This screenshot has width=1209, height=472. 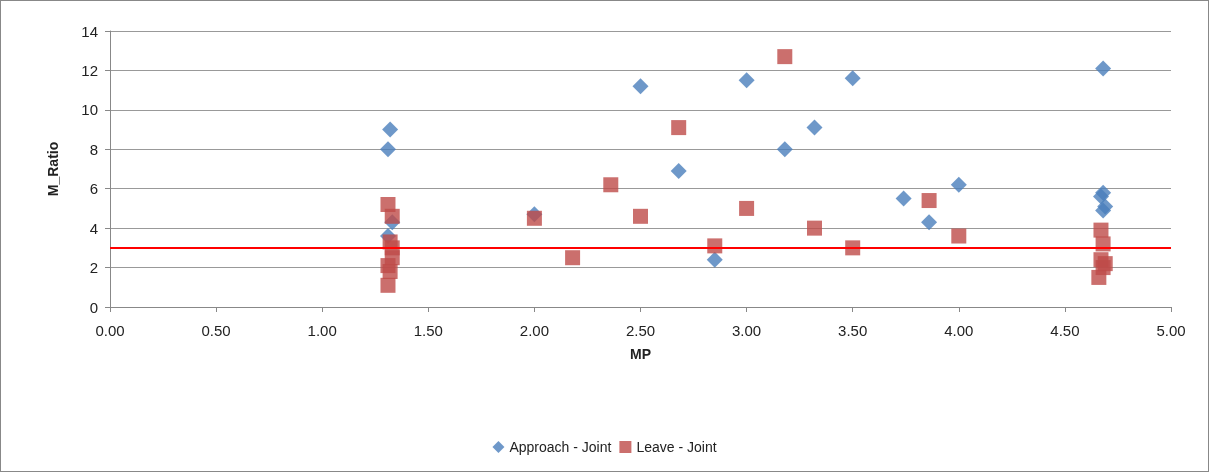 I want to click on legend-label: Leave - Joint, so click(x=676, y=447).